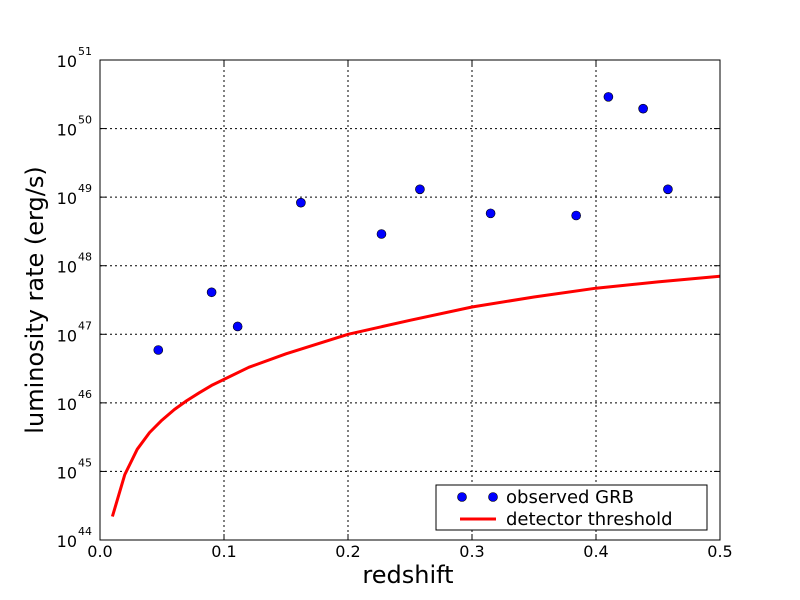 The image size is (800, 600). I want to click on legend-label-observed-grb: observed GRB, so click(570, 497).